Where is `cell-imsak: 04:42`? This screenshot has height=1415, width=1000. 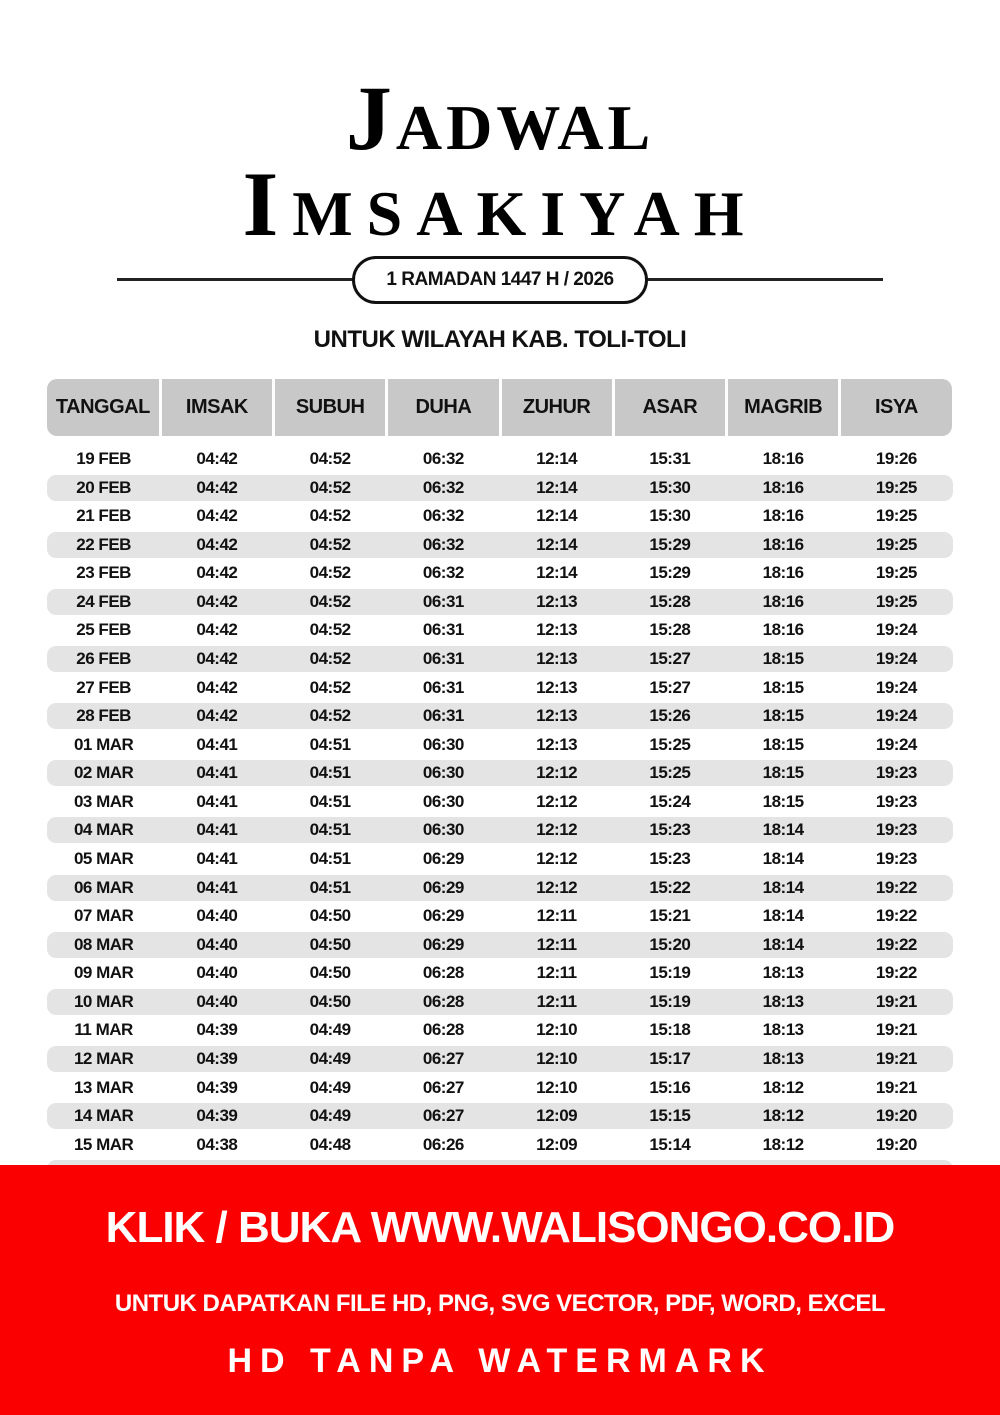 cell-imsak: 04:42 is located at coordinates (216, 602).